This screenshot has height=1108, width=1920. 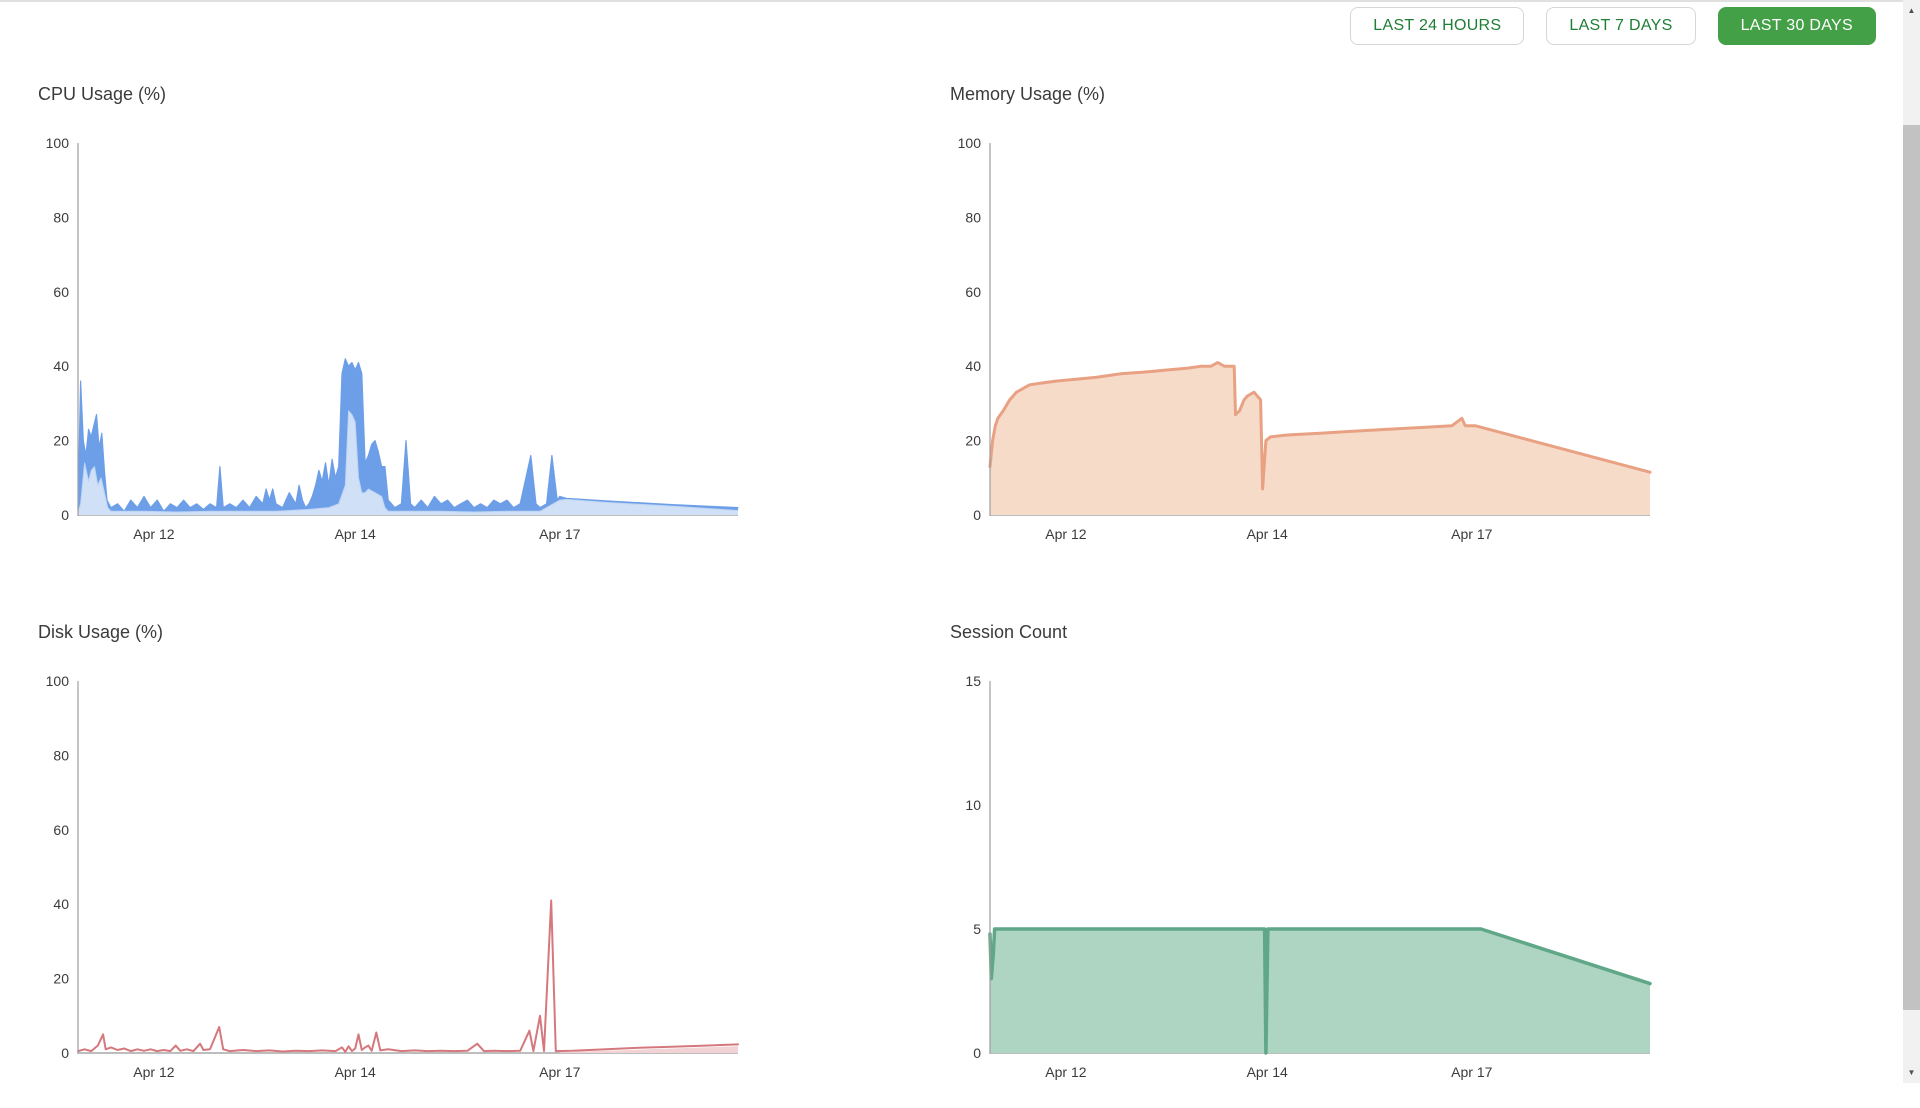 What do you see at coordinates (102, 94) in the screenshot?
I see `cpu-usage-chart-title: CPU Usage (%)` at bounding box center [102, 94].